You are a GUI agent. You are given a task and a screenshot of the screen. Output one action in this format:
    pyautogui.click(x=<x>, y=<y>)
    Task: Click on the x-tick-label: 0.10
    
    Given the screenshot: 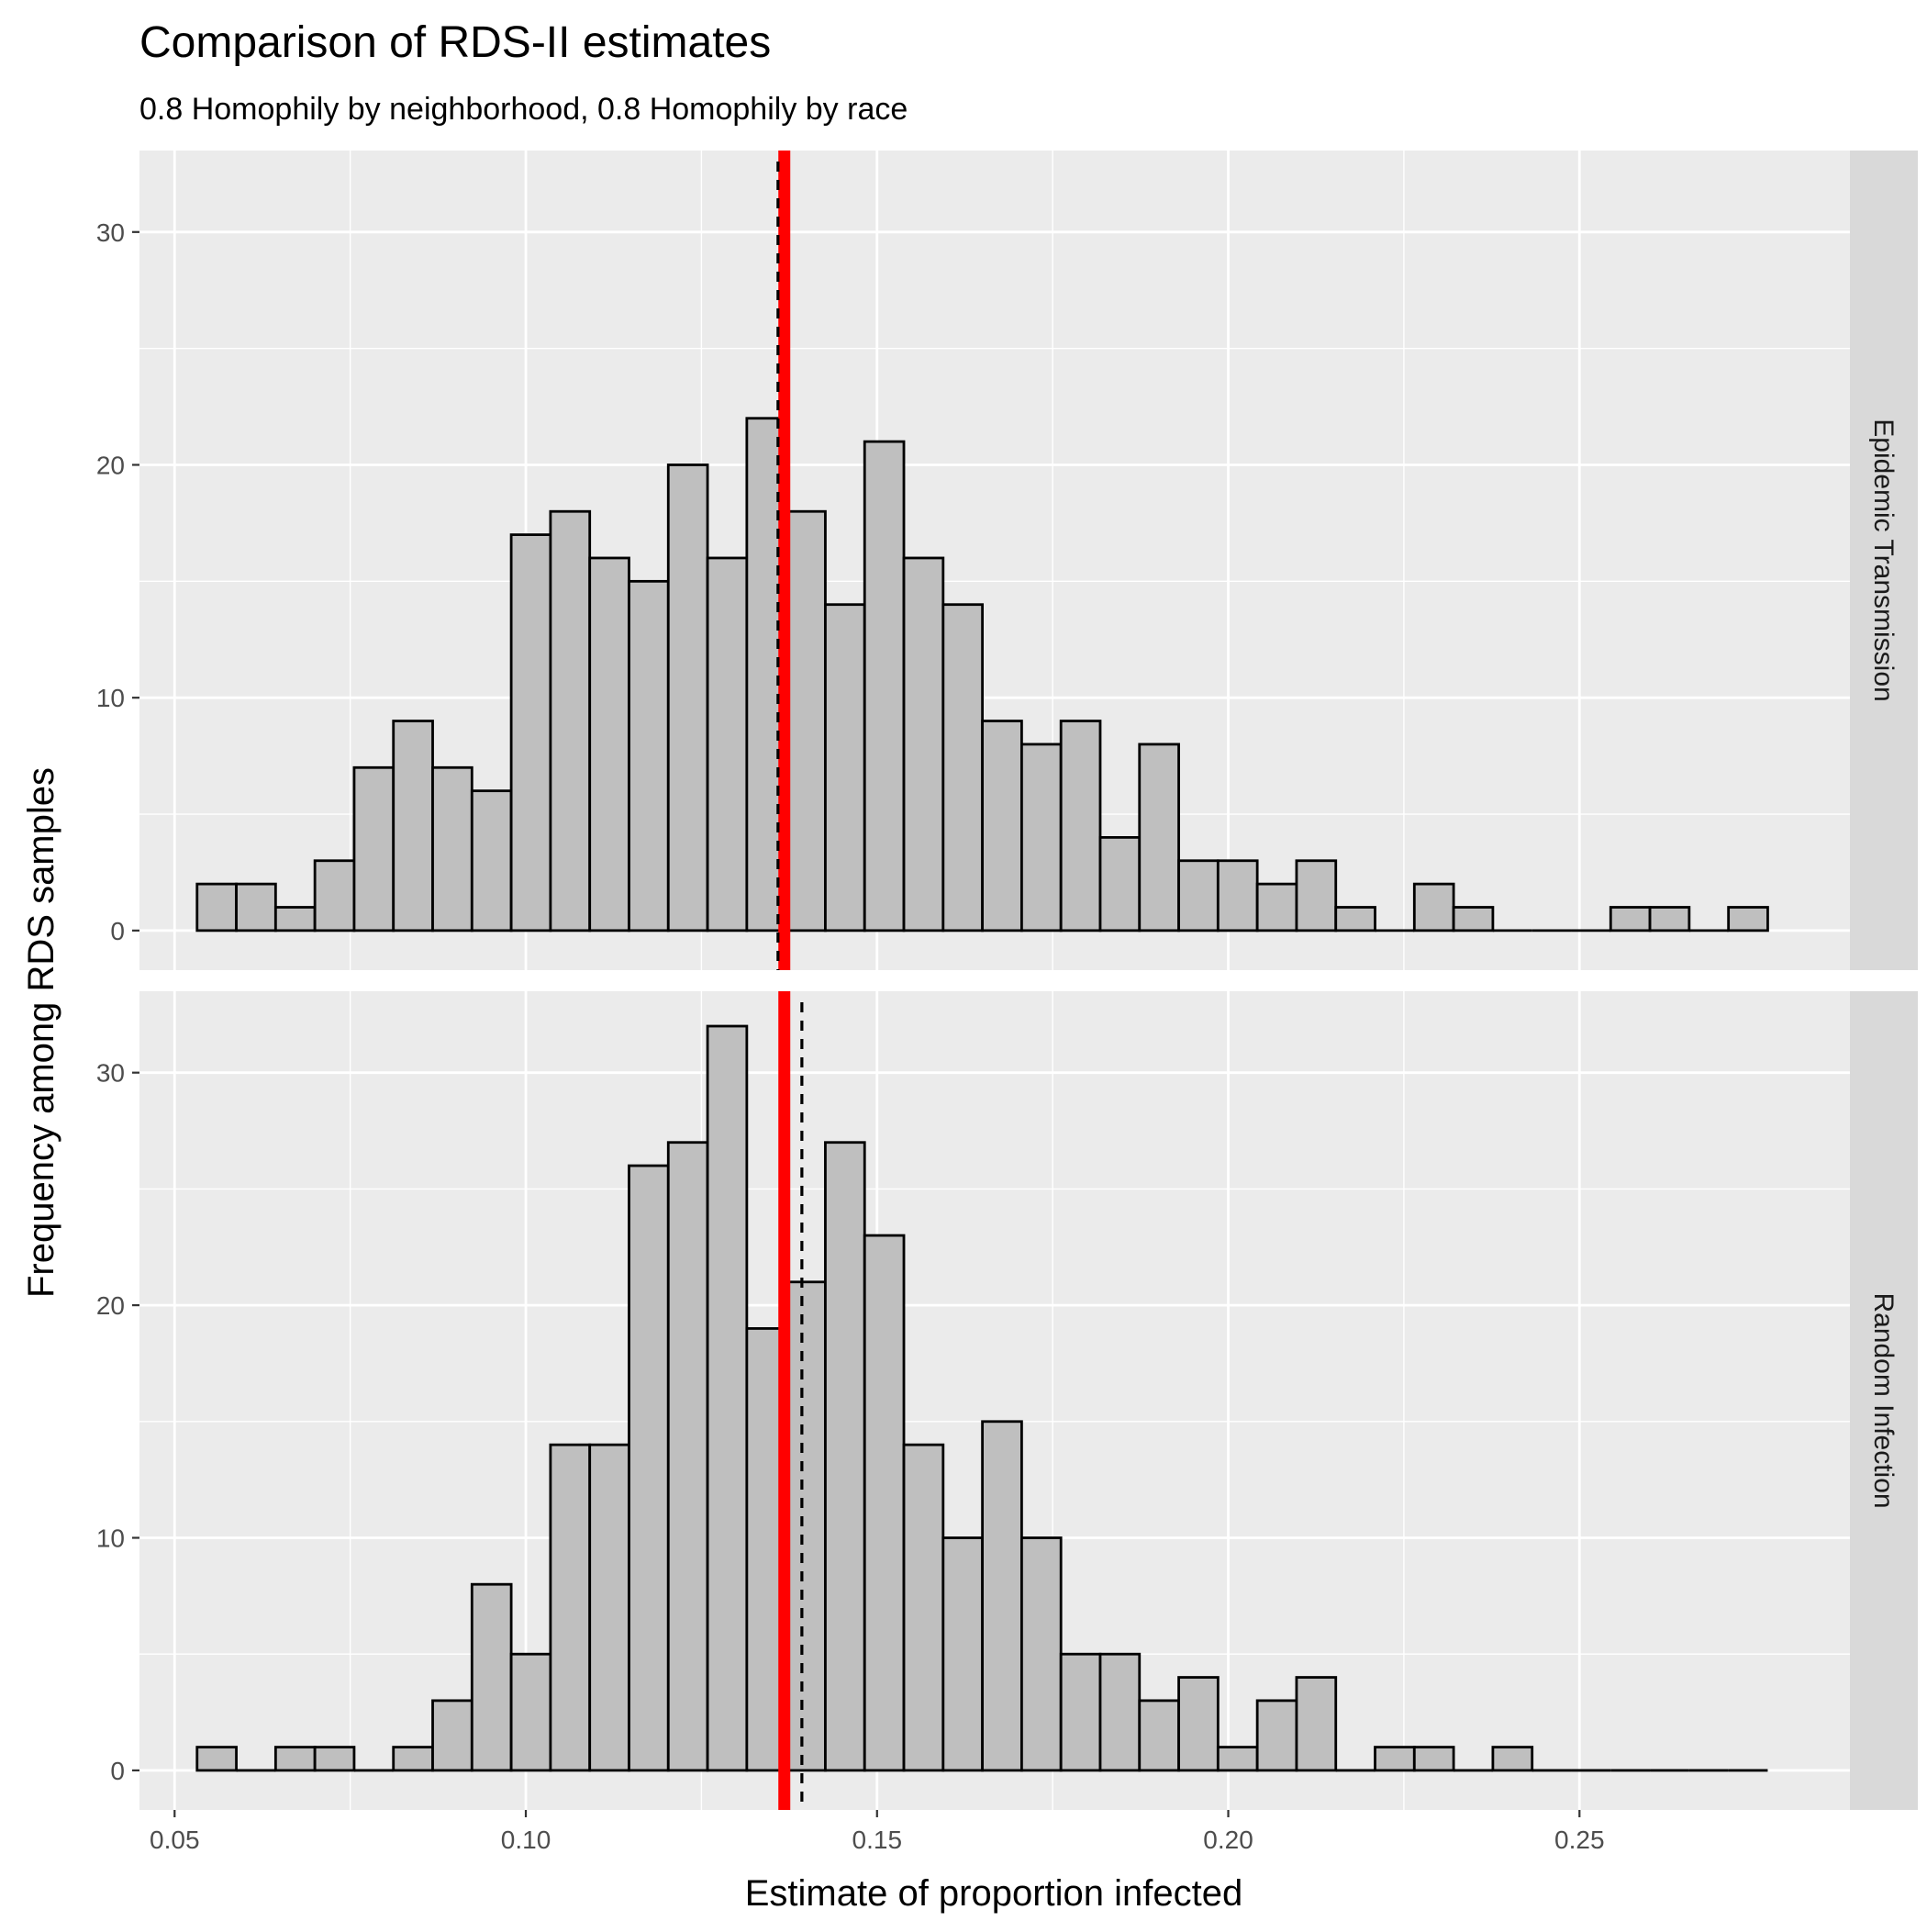 What is the action you would take?
    pyautogui.click(x=526, y=1840)
    